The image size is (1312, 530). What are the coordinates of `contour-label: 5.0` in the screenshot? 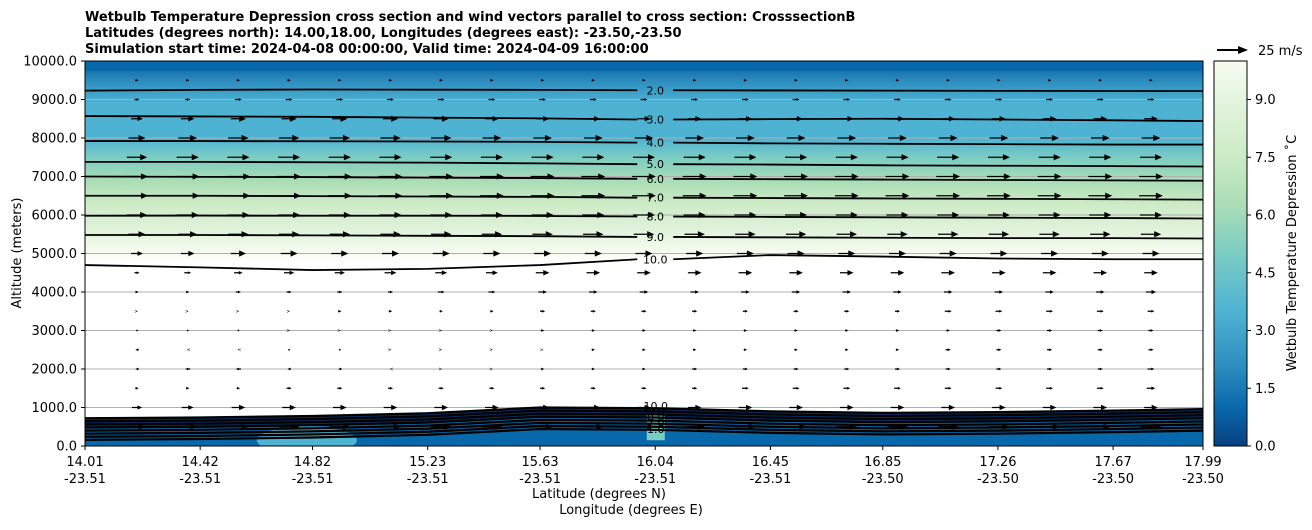 It's located at (655, 164).